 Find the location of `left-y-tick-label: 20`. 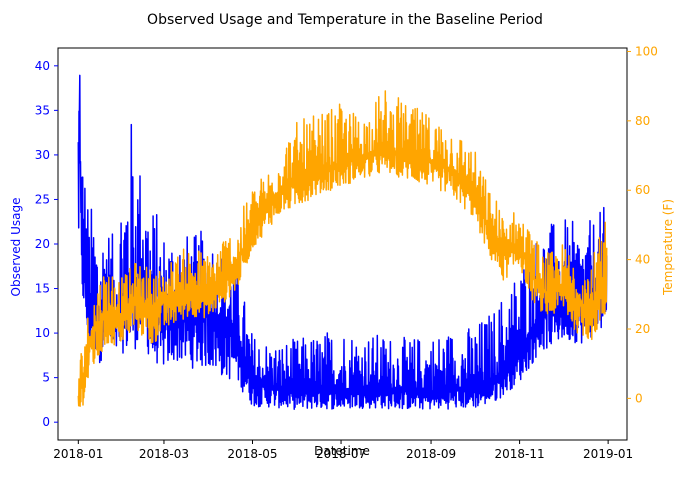

left-y-tick-label: 20 is located at coordinates (42, 244).